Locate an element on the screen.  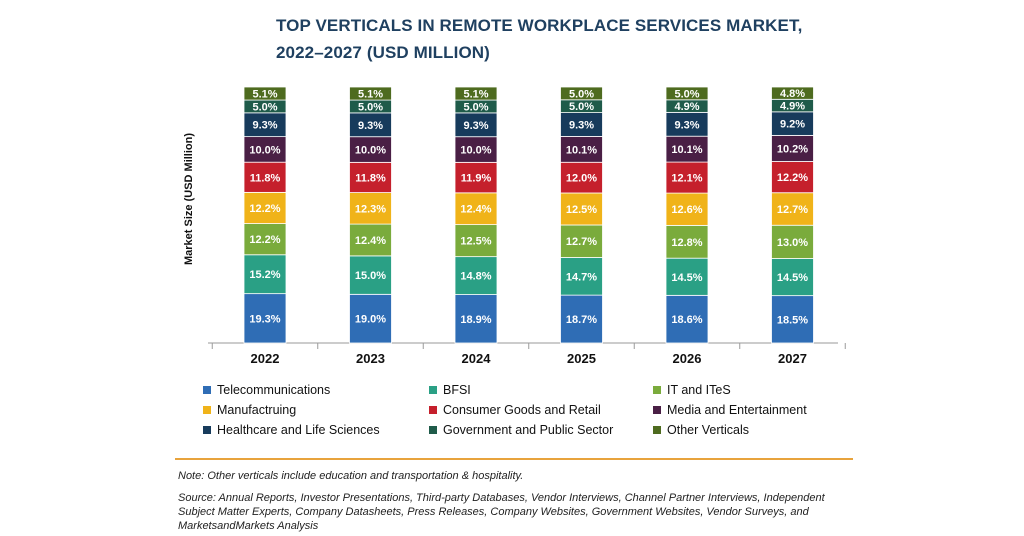
legend-item: Government and Public Sector is located at coordinates (521, 430).